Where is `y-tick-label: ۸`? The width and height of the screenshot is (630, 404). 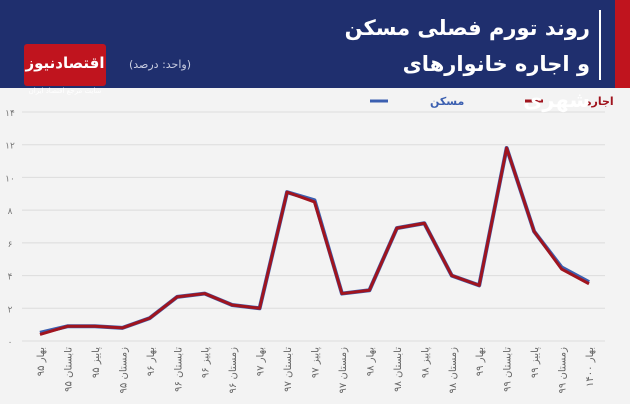
y-tick-label: ۸ is located at coordinates (10, 212).